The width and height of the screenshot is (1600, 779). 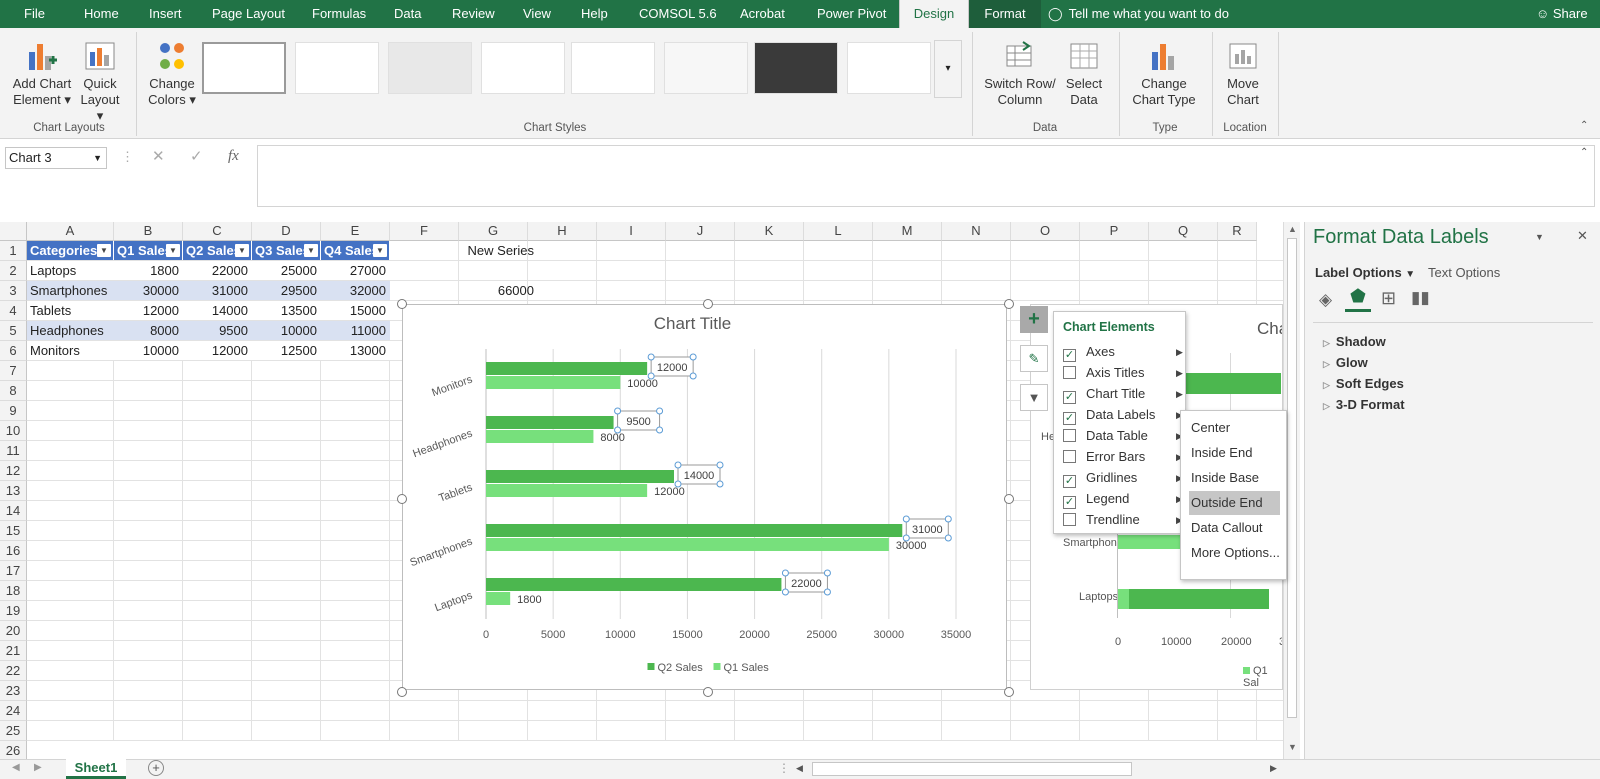 I want to click on data-label-q1: 12000, so click(x=669, y=492).